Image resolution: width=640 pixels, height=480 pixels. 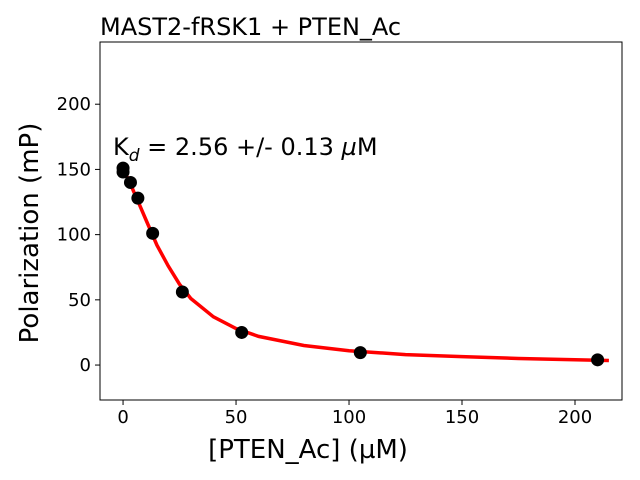 What do you see at coordinates (308, 450) in the screenshot?
I see `x-axis-label: [PTEN_Ac] (µM)` at bounding box center [308, 450].